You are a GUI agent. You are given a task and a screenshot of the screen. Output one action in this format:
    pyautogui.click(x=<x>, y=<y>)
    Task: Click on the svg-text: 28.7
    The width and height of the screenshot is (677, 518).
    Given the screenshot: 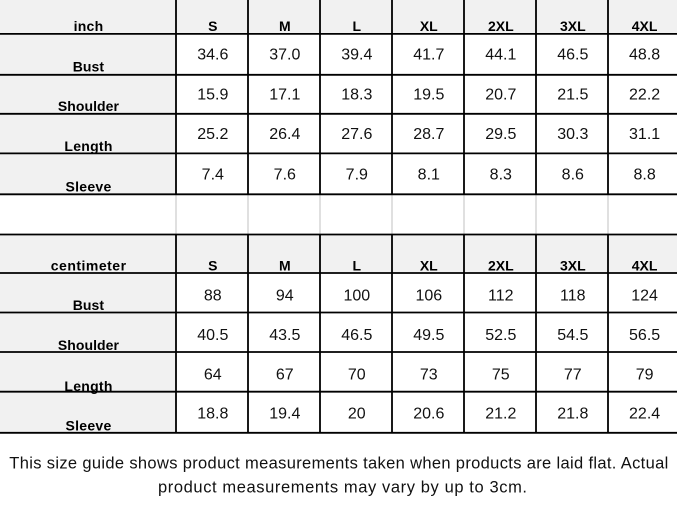 What is the action you would take?
    pyautogui.click(x=428, y=134)
    